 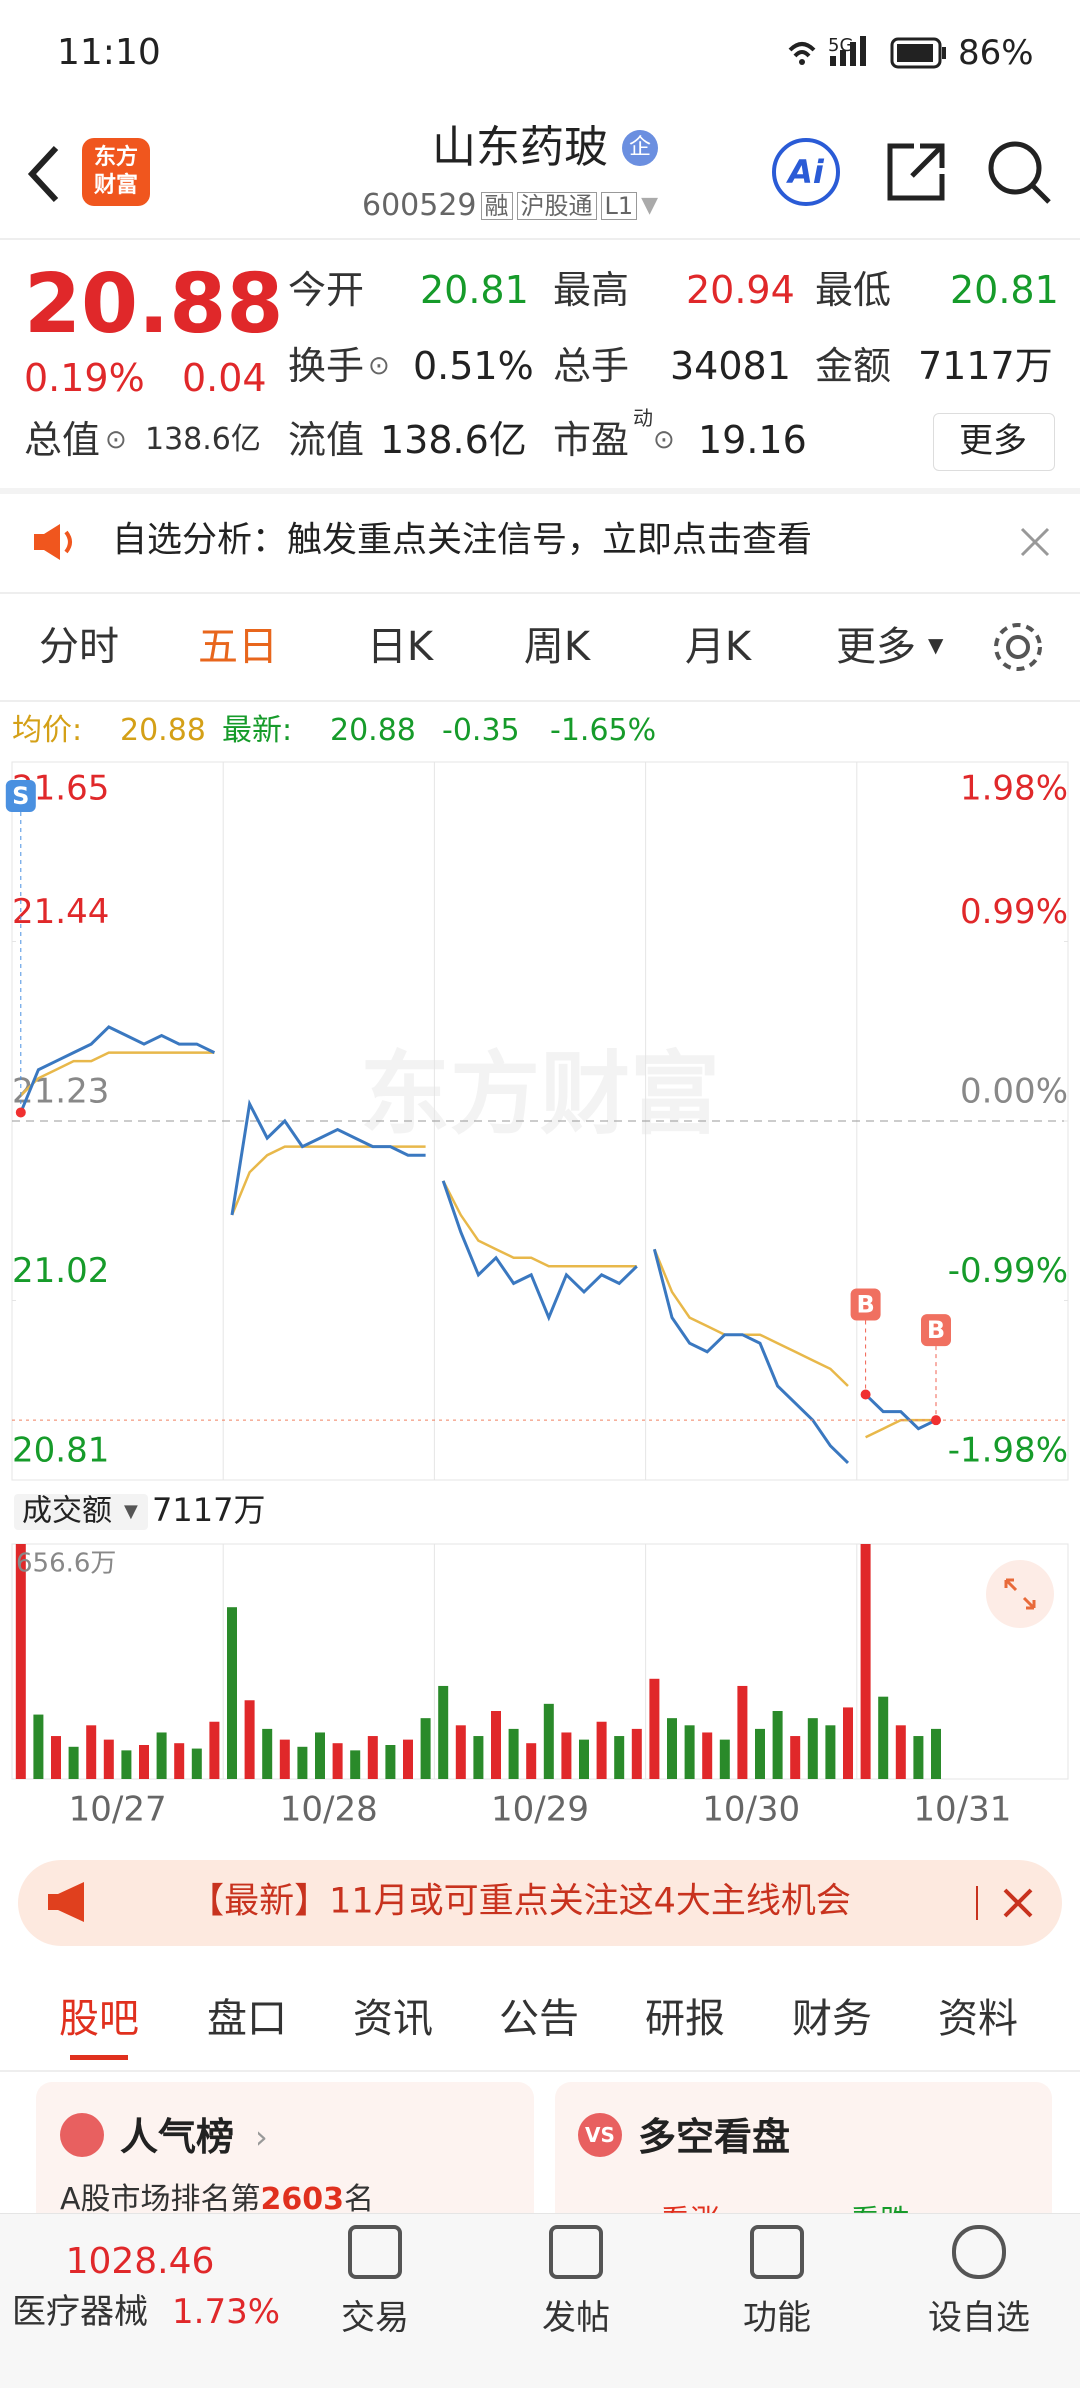 What do you see at coordinates (373, 730) in the screenshot?
I see `last-value: 20.88` at bounding box center [373, 730].